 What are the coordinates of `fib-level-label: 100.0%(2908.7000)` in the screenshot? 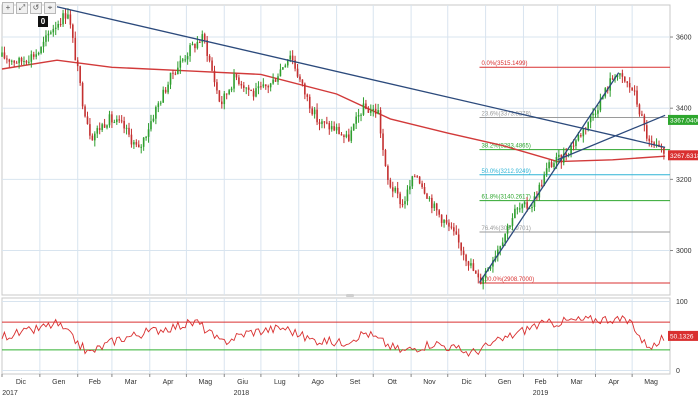 It's located at (507, 280).